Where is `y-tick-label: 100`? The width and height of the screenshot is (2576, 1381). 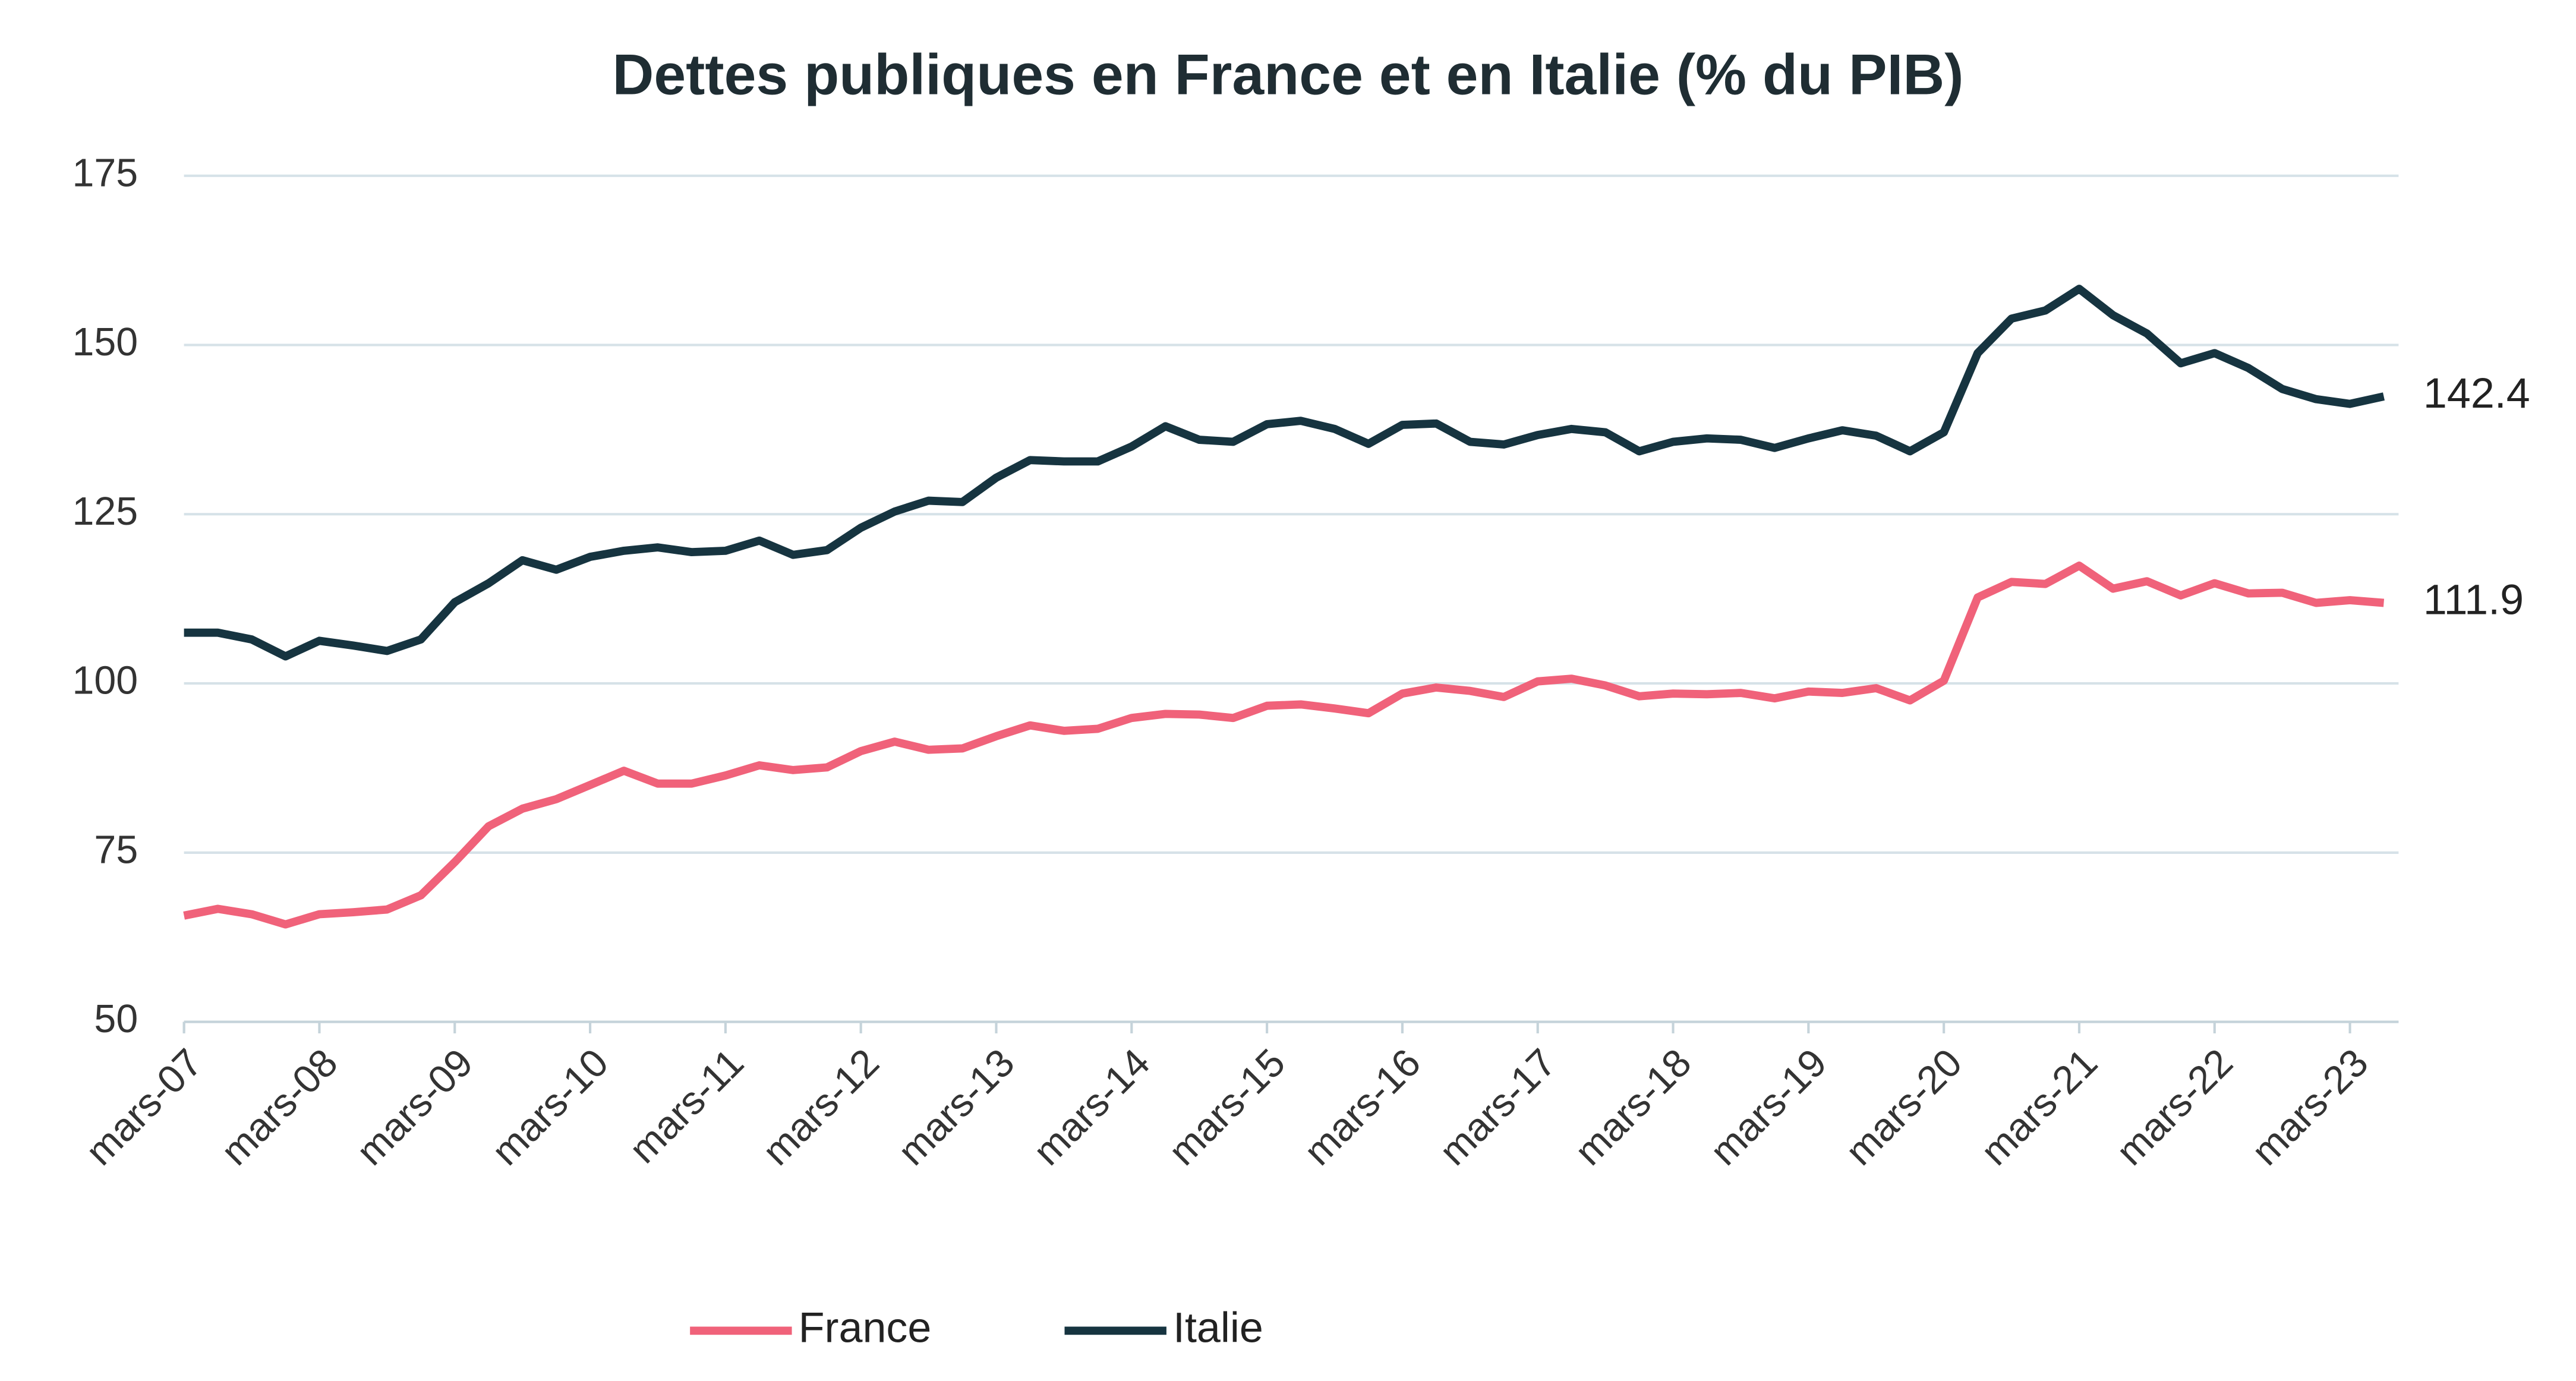 y-tick-label: 100 is located at coordinates (105, 681).